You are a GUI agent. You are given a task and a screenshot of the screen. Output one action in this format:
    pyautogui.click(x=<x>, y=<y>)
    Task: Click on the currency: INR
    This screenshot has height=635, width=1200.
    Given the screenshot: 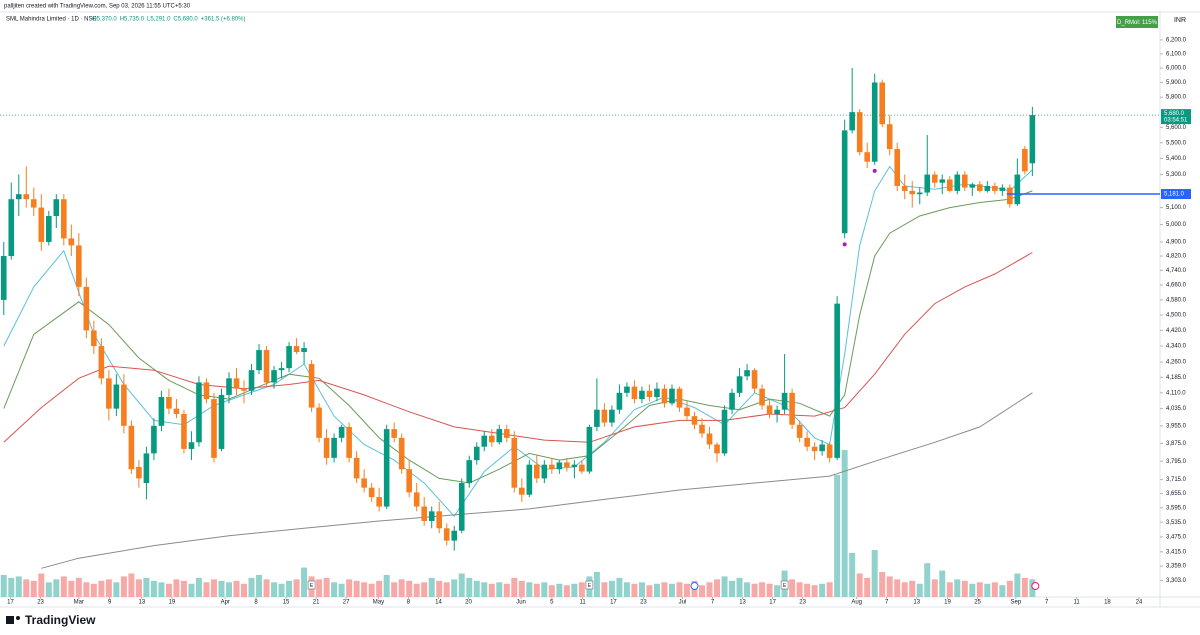 What is the action you would take?
    pyautogui.click(x=1180, y=20)
    